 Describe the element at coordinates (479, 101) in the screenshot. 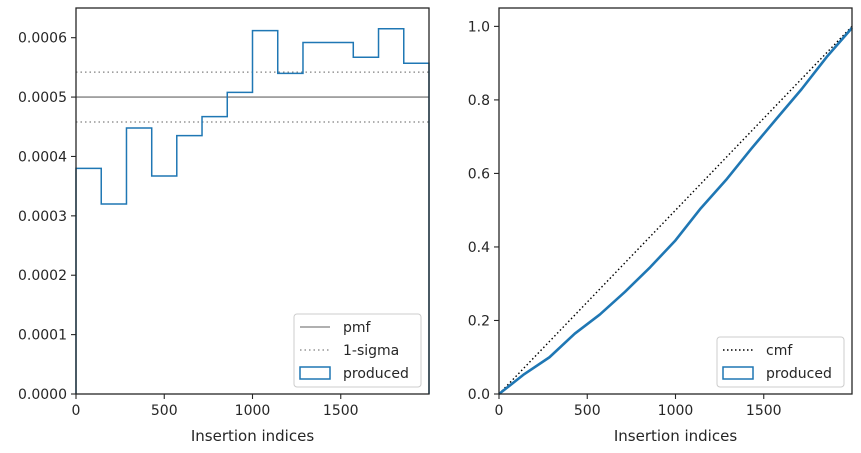

I see `y-tick-label: 0.8` at that location.